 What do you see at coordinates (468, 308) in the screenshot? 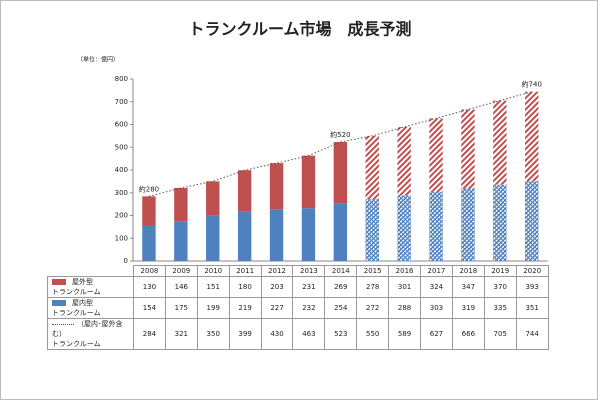
I see `table-value: 319` at bounding box center [468, 308].